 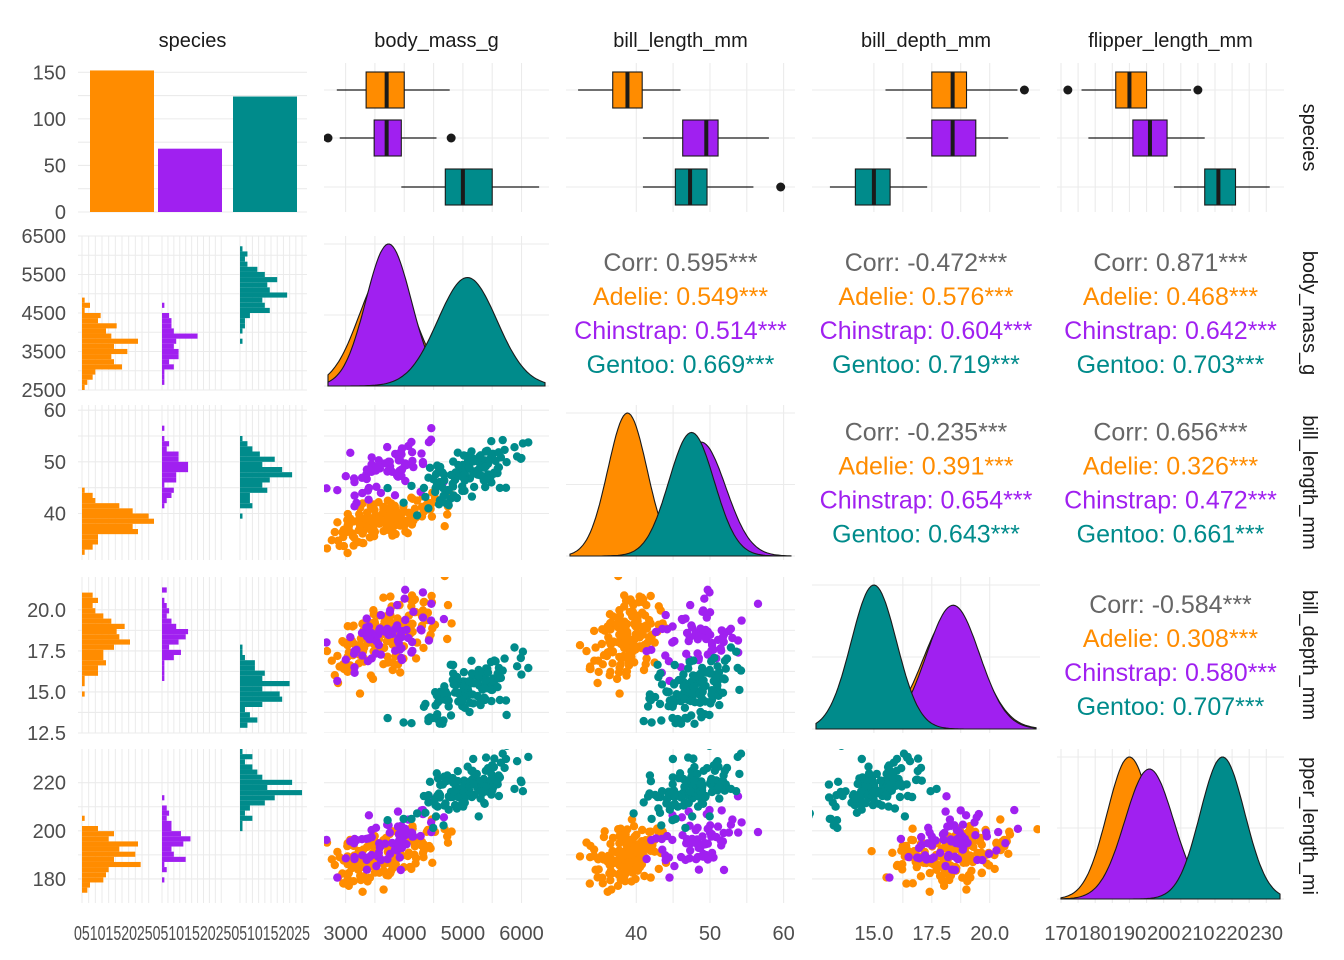 I want to click on corr-text: Corr: 0.871***, so click(x=1170, y=263).